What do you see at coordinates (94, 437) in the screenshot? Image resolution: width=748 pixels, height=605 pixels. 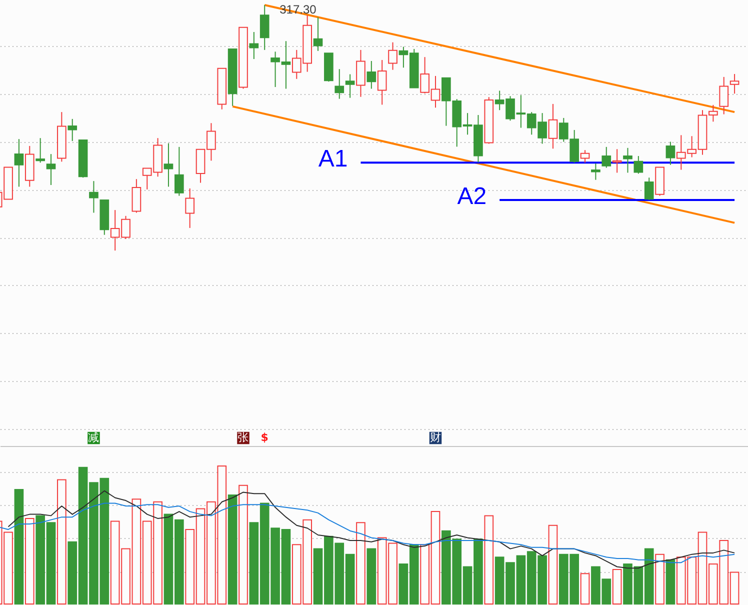 I see `text: 减` at bounding box center [94, 437].